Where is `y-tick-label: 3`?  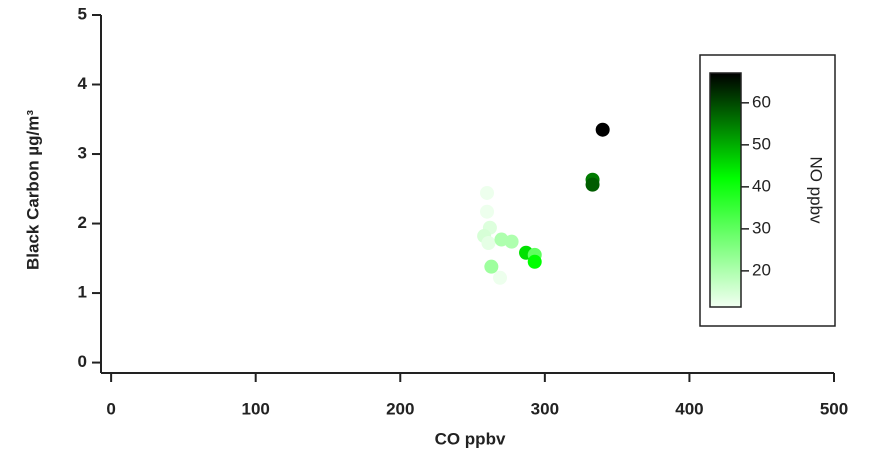
y-tick-label: 3 is located at coordinates (82, 153).